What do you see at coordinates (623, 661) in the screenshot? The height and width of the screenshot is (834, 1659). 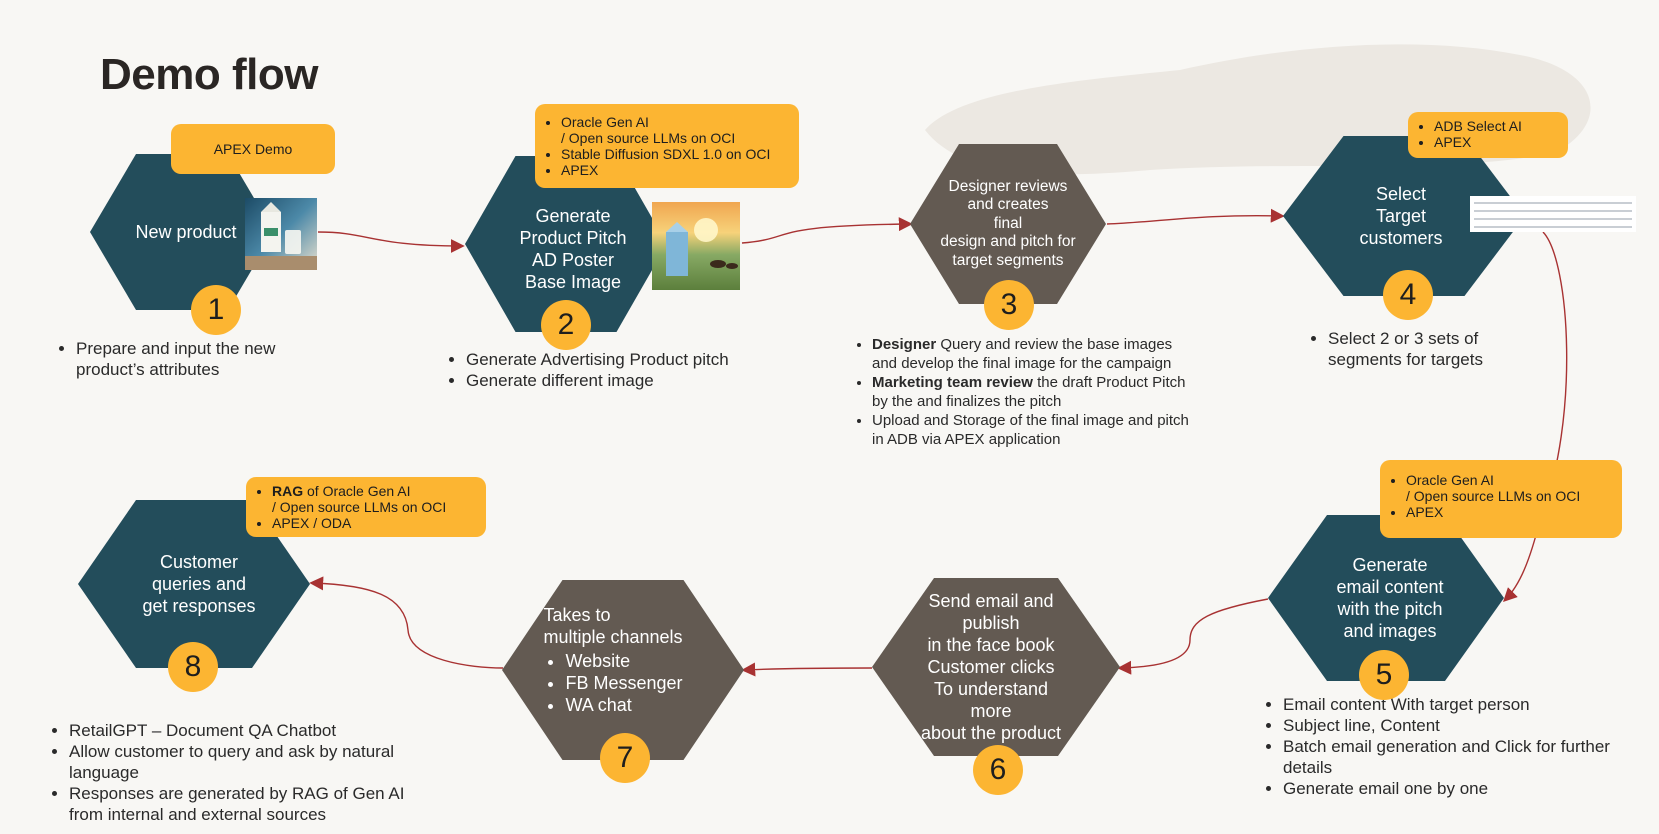 I see `step-7-channel: Website` at bounding box center [623, 661].